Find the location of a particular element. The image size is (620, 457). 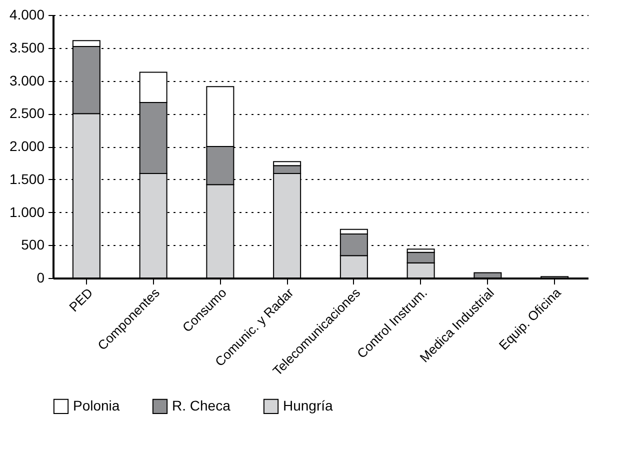

y-tick-label: 500 is located at coordinates (33, 244).